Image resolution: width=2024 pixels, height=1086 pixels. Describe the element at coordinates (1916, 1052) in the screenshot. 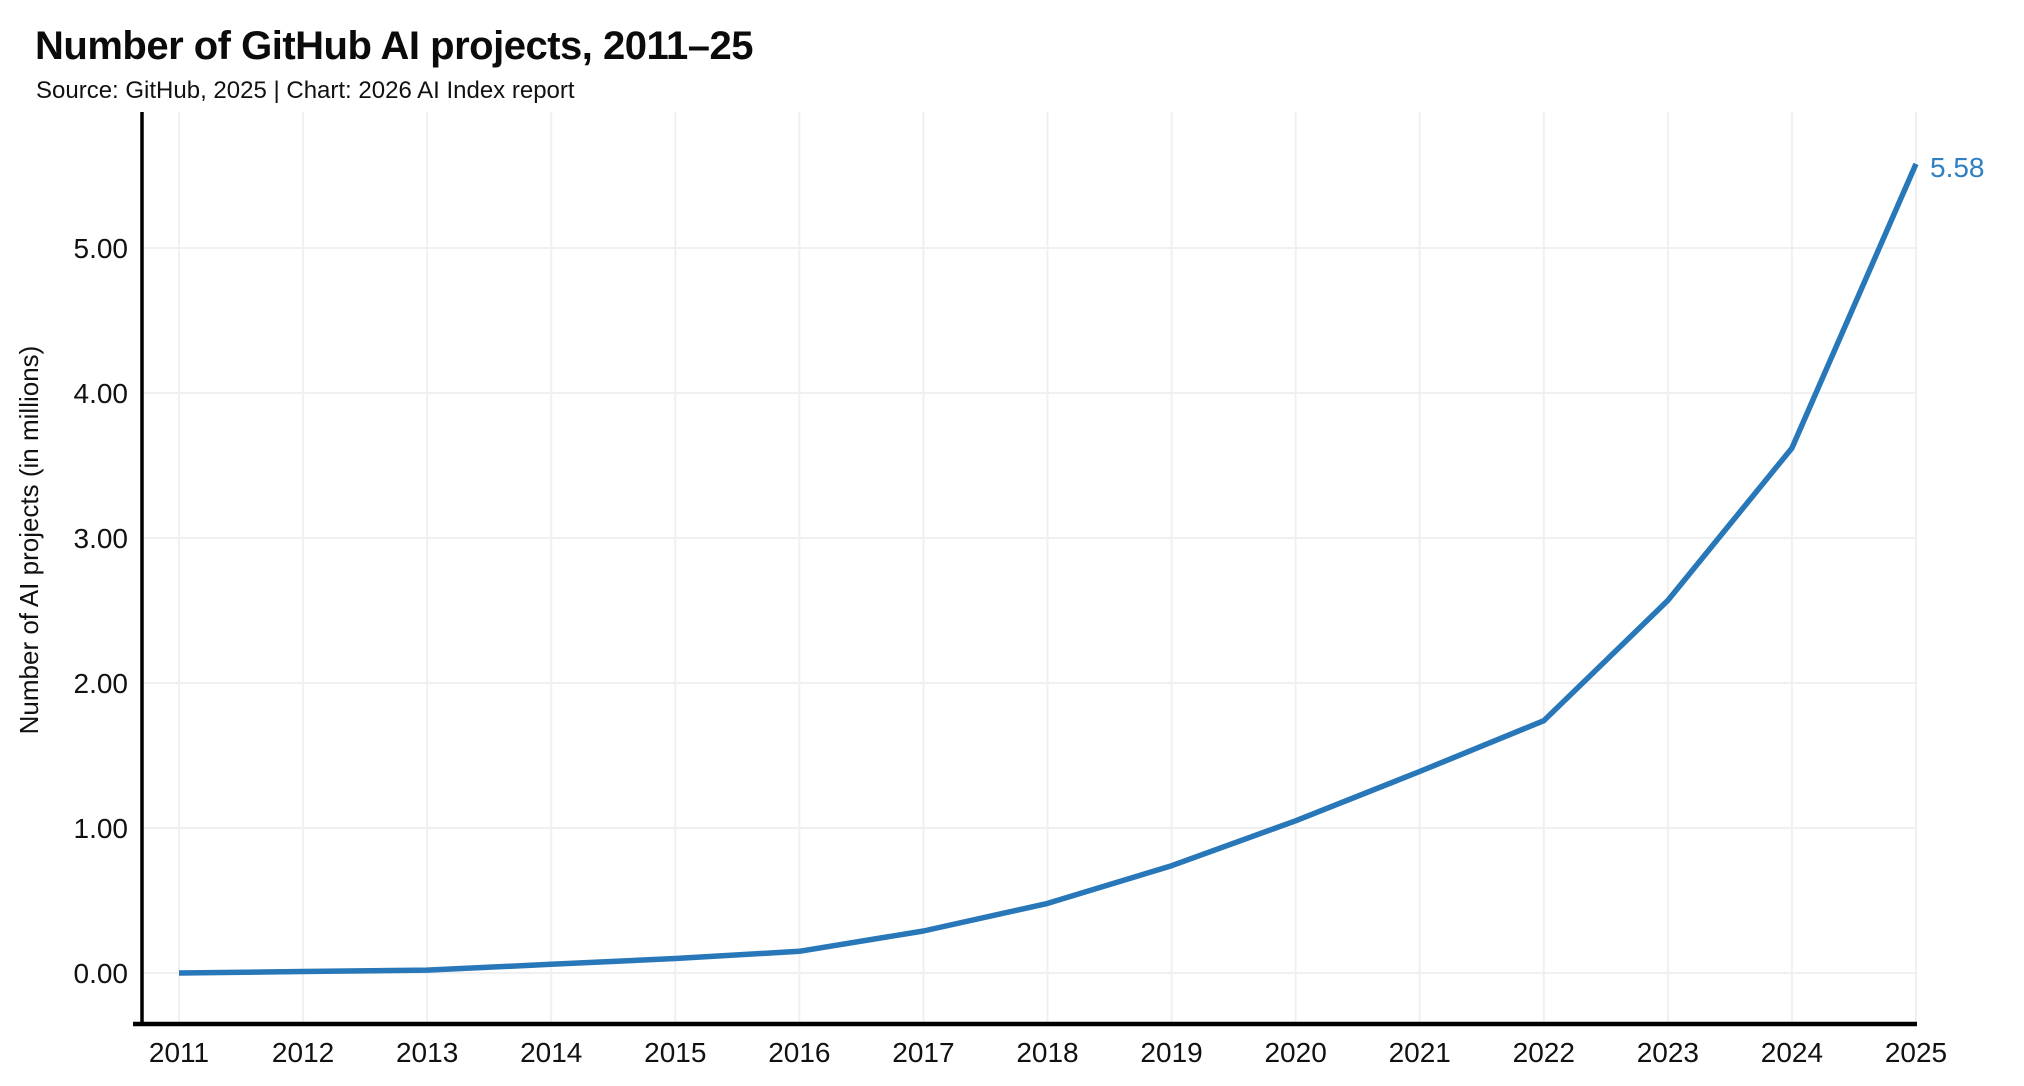

I see `x-tick-label: 2025` at that location.